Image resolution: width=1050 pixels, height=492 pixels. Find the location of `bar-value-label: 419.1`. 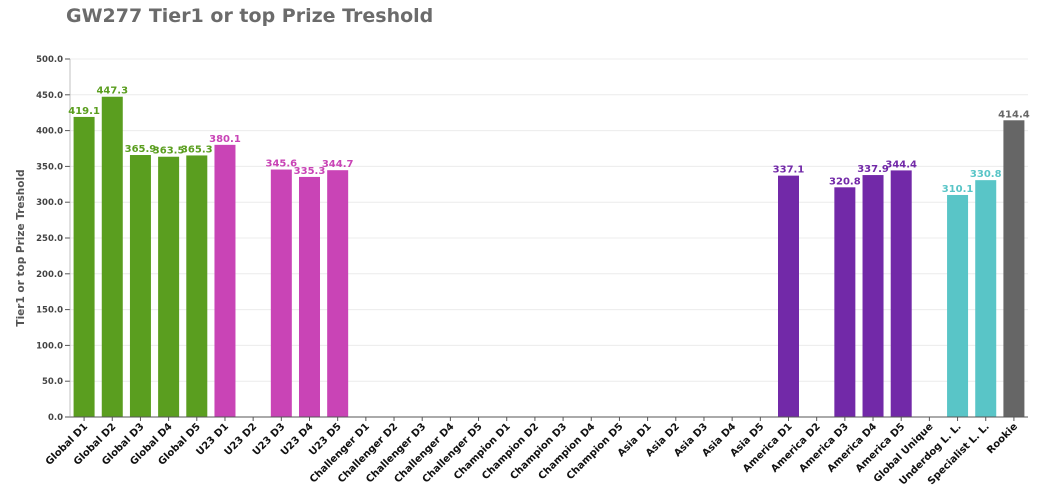

bar-value-label: 419.1 is located at coordinates (84, 111).